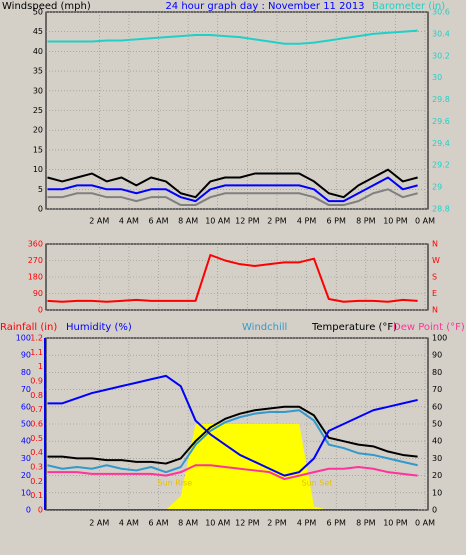 The height and width of the screenshot is (555, 466). I want to click on y-tick-label: 30, so click(38, 90).